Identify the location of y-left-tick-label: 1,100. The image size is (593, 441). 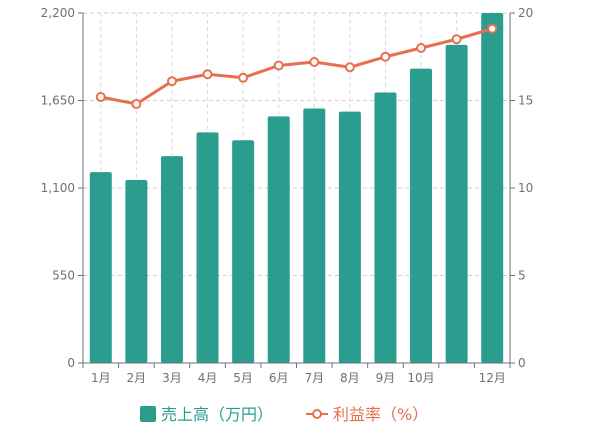
(58, 188).